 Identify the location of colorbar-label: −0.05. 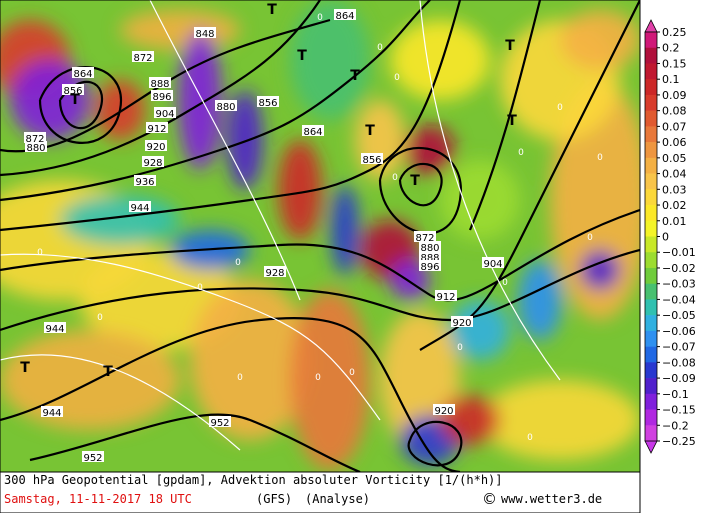
(679, 315).